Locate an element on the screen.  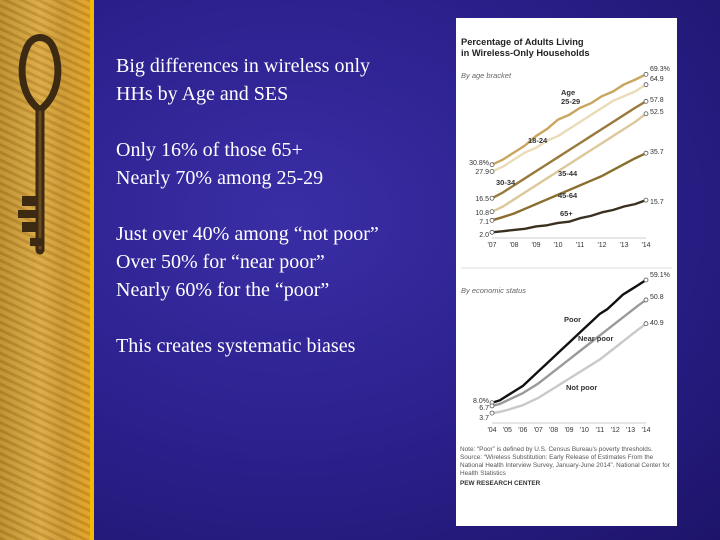
bullet-line: HHs by Age and SES is located at coordinates (202, 94).